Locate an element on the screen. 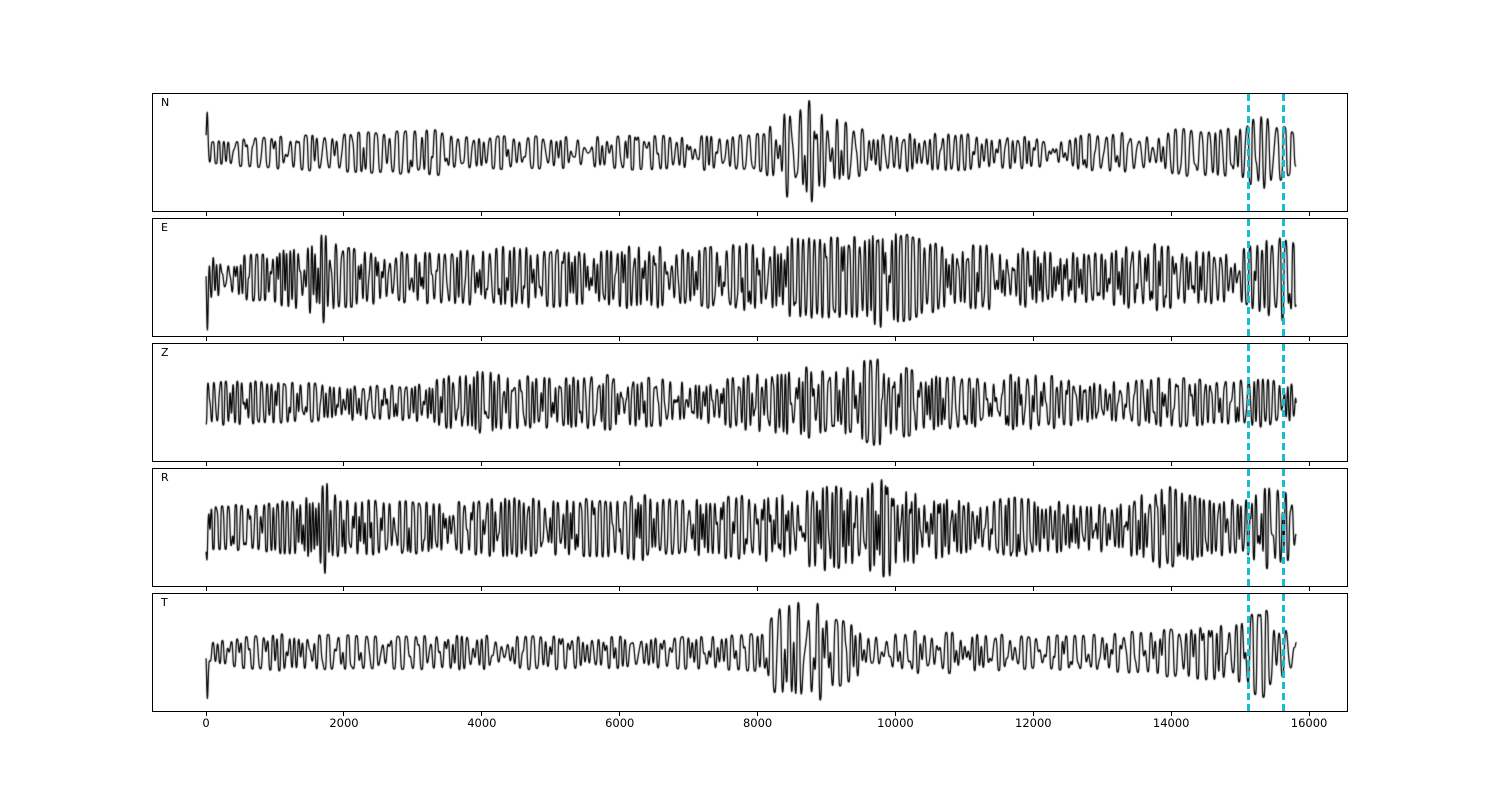 Image resolution: width=1500 pixels, height=800 pixels. panel-label-t: T is located at coordinates (164, 602).